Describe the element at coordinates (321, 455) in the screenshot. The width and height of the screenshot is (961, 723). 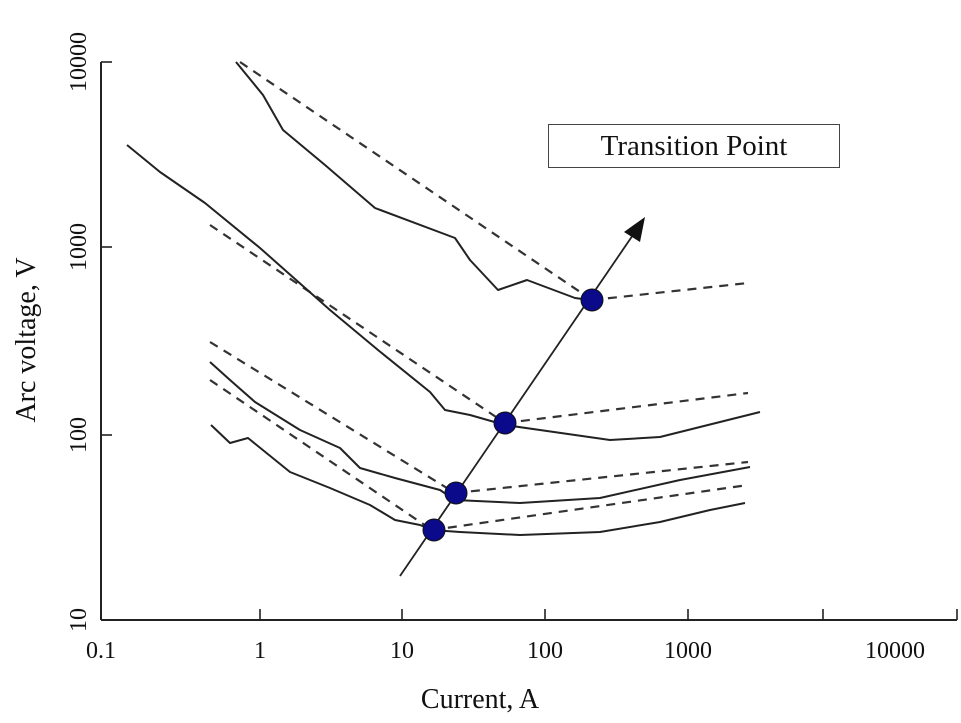
I see `curve-4-fit-falling` at that location.